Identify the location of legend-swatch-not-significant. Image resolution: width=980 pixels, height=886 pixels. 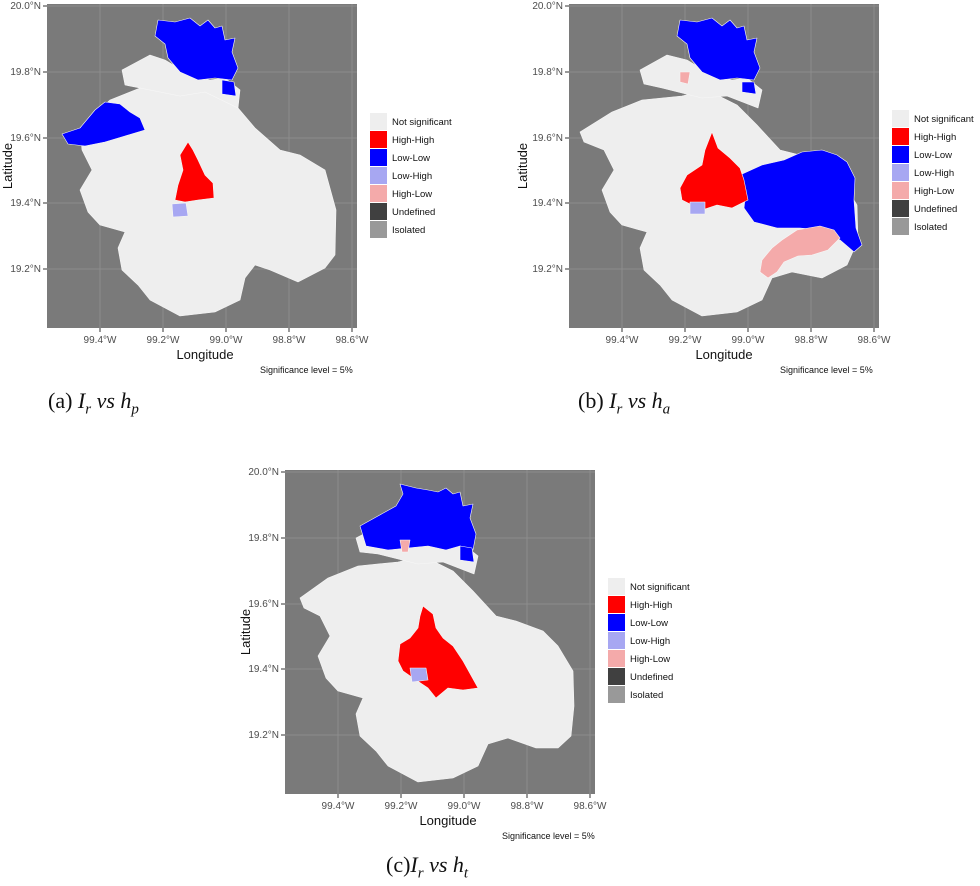
(900, 118).